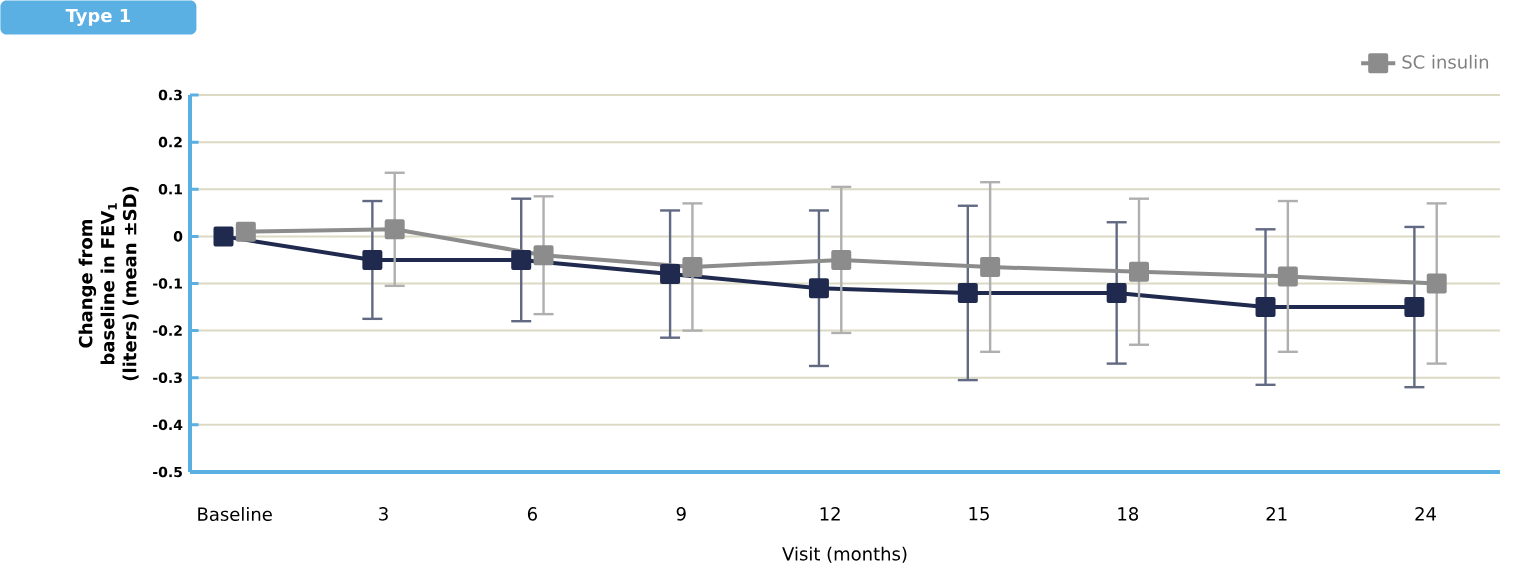 This screenshot has width=1527, height=588. What do you see at coordinates (1128, 514) in the screenshot?
I see `x-tick-label: 18` at bounding box center [1128, 514].